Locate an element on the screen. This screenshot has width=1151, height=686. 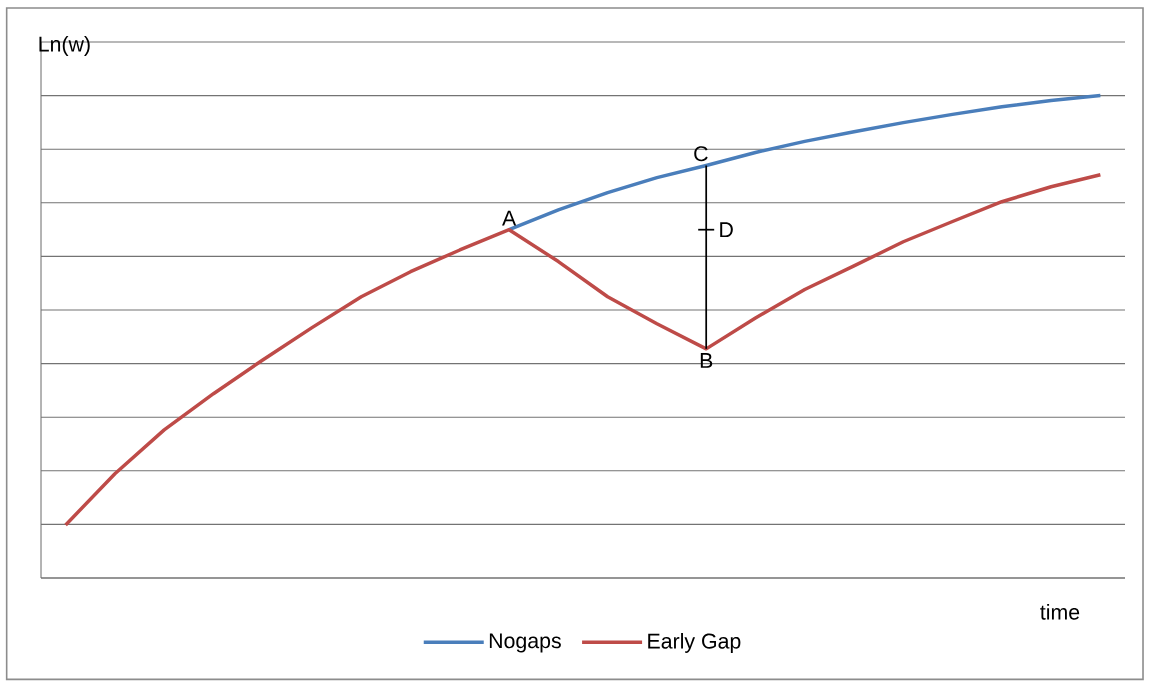
annotation: C is located at coordinates (701, 154).